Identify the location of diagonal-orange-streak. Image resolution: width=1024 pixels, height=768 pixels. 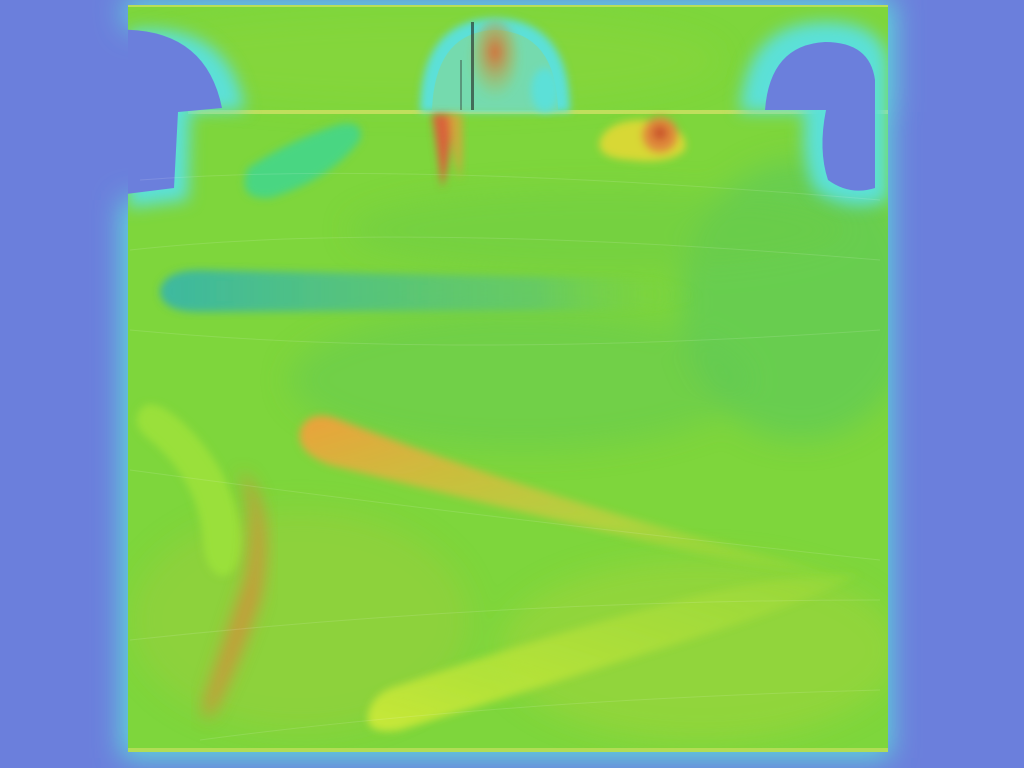
(579, 497).